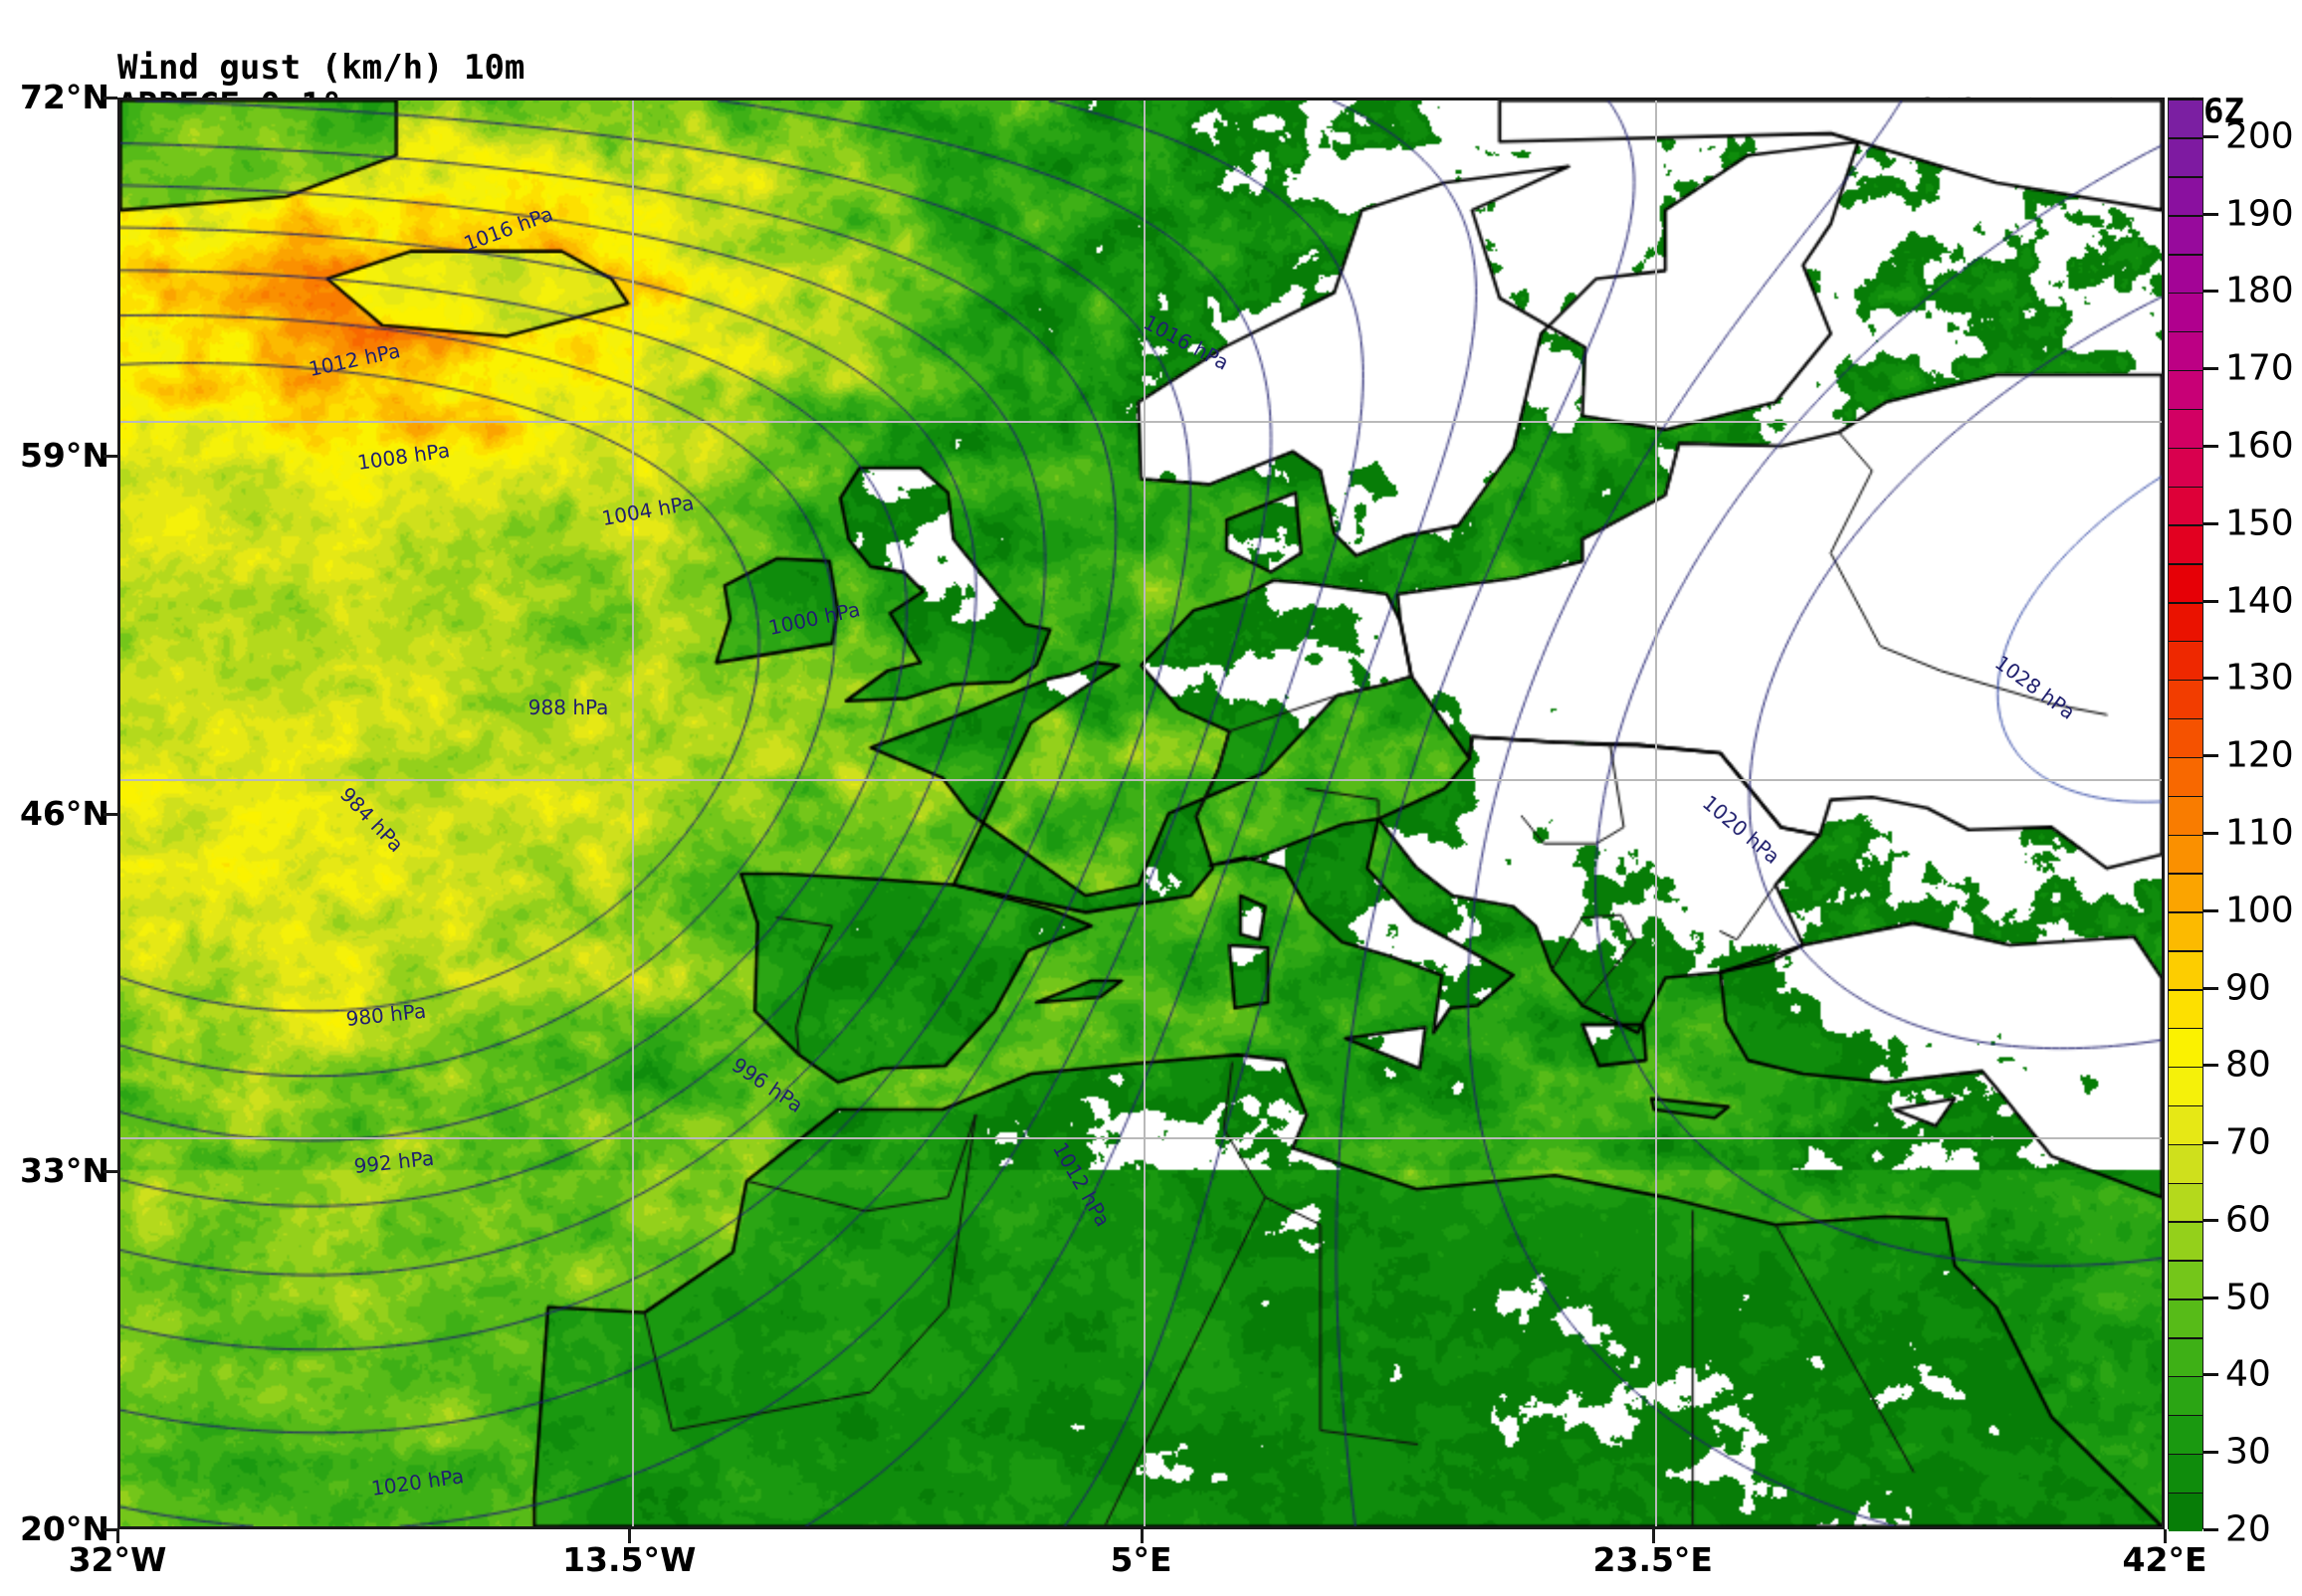 This screenshot has height=1596, width=2302. What do you see at coordinates (2164, 1560) in the screenshot?
I see `x-axis-label: 42°E` at bounding box center [2164, 1560].